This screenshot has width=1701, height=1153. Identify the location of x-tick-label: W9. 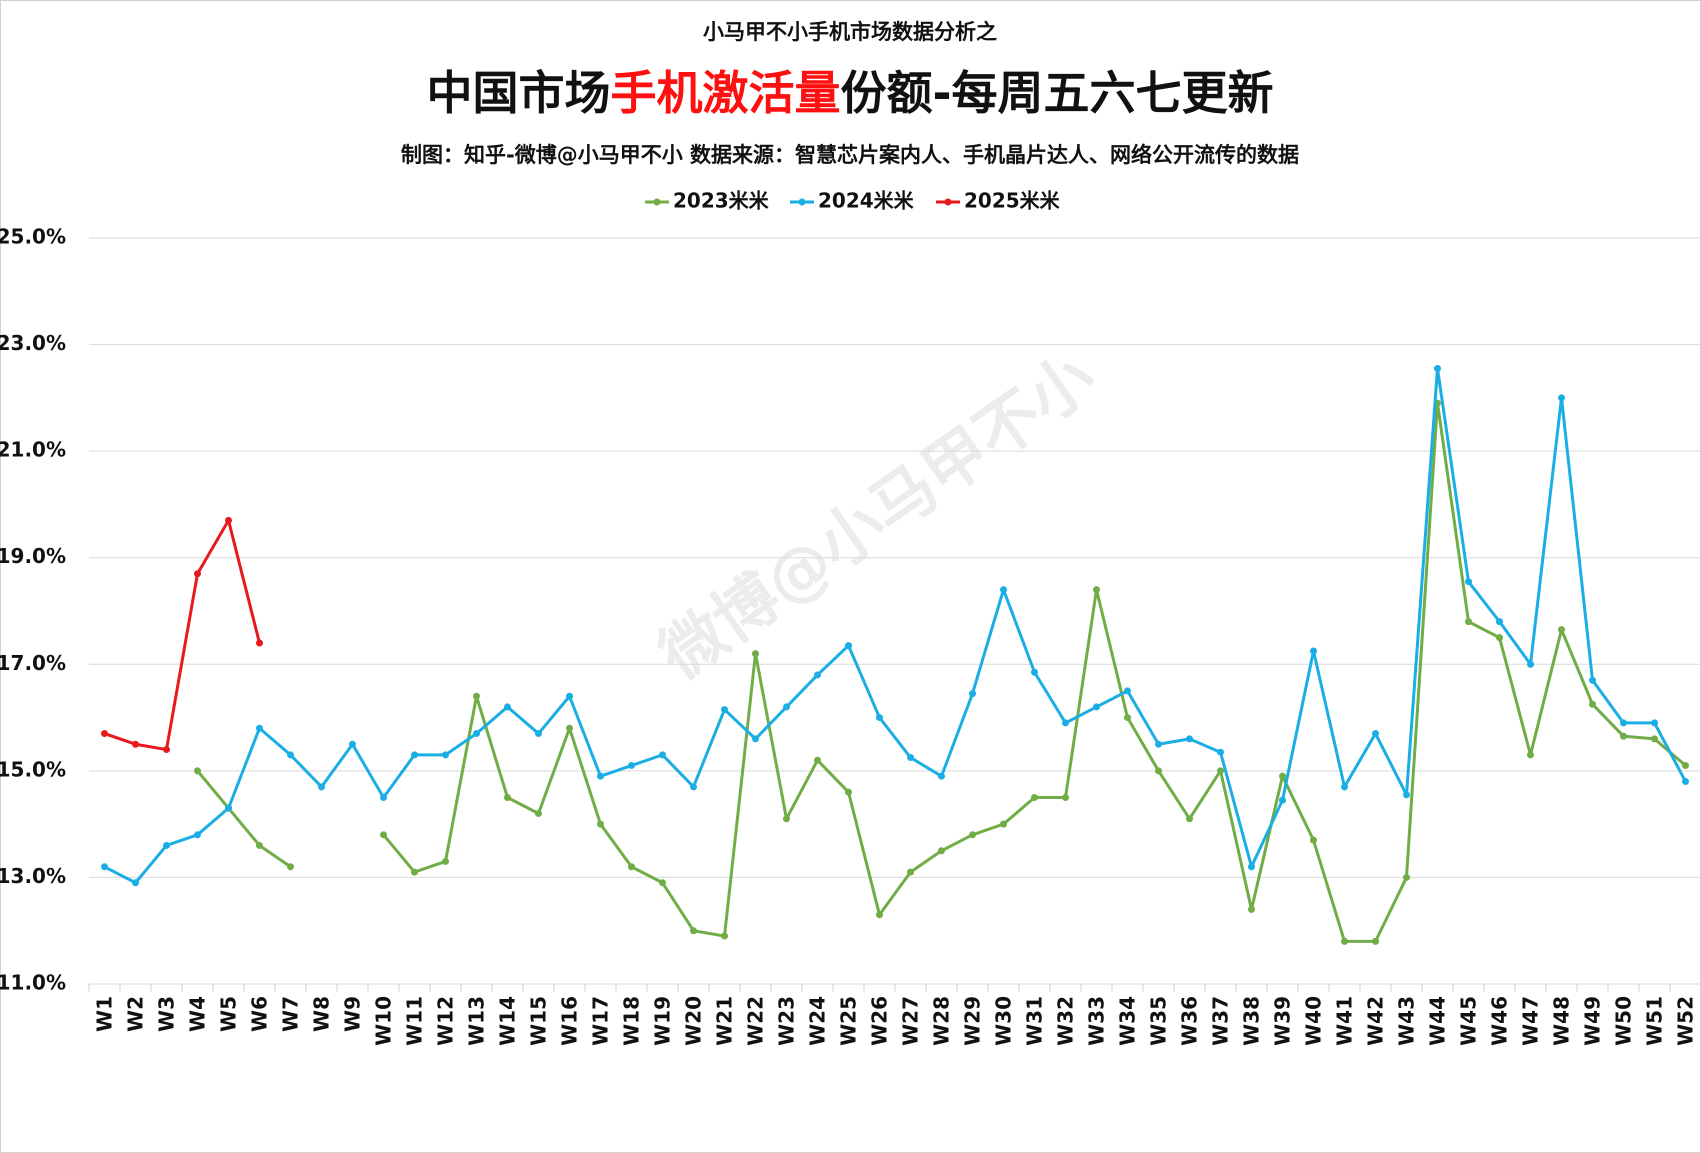
(353, 1014).